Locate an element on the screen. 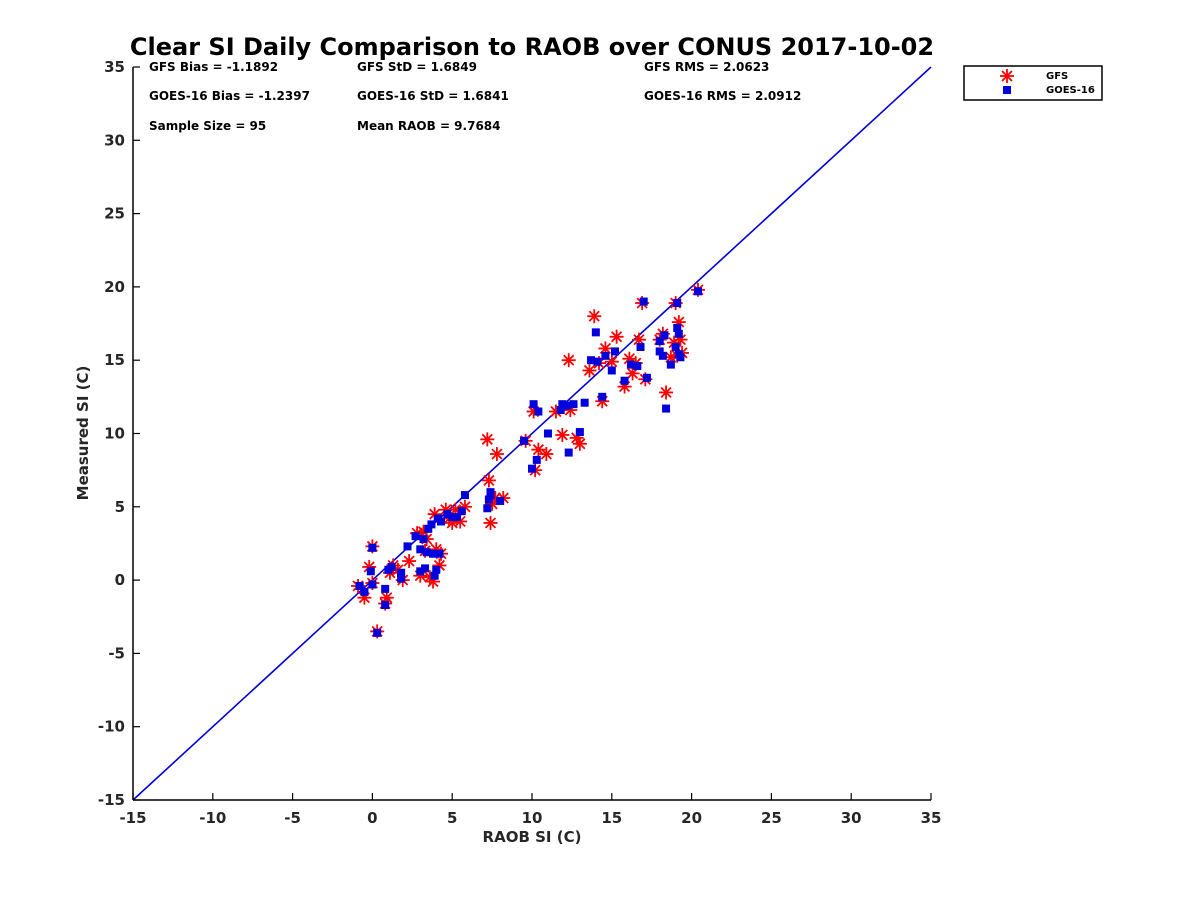 The height and width of the screenshot is (900, 1200). stat-goes-bias: GOES-16 Bias = -1.2397 is located at coordinates (229, 96).